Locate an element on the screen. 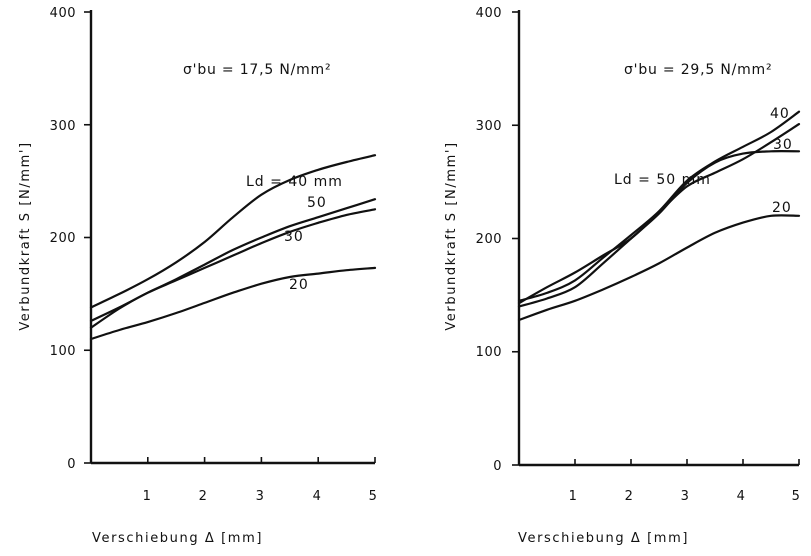 The width and height of the screenshot is (811, 556). stress-annotation: σ'bu = 29,5 N/mm² is located at coordinates (698, 70).